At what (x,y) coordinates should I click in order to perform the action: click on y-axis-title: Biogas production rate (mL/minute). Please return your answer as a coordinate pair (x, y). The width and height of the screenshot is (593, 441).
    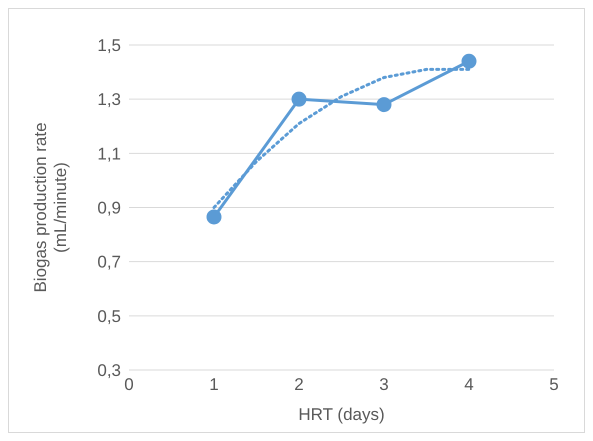
    Looking at the image, I should click on (50, 207).